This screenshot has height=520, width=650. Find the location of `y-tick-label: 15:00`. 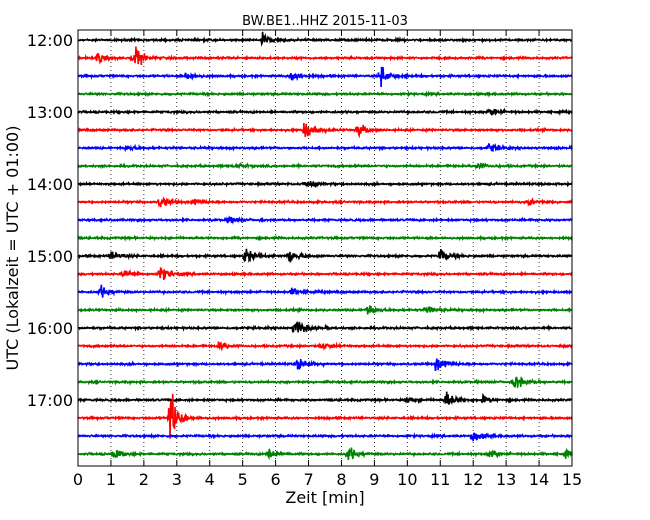

y-tick-label: 15:00 is located at coordinates (50, 256).